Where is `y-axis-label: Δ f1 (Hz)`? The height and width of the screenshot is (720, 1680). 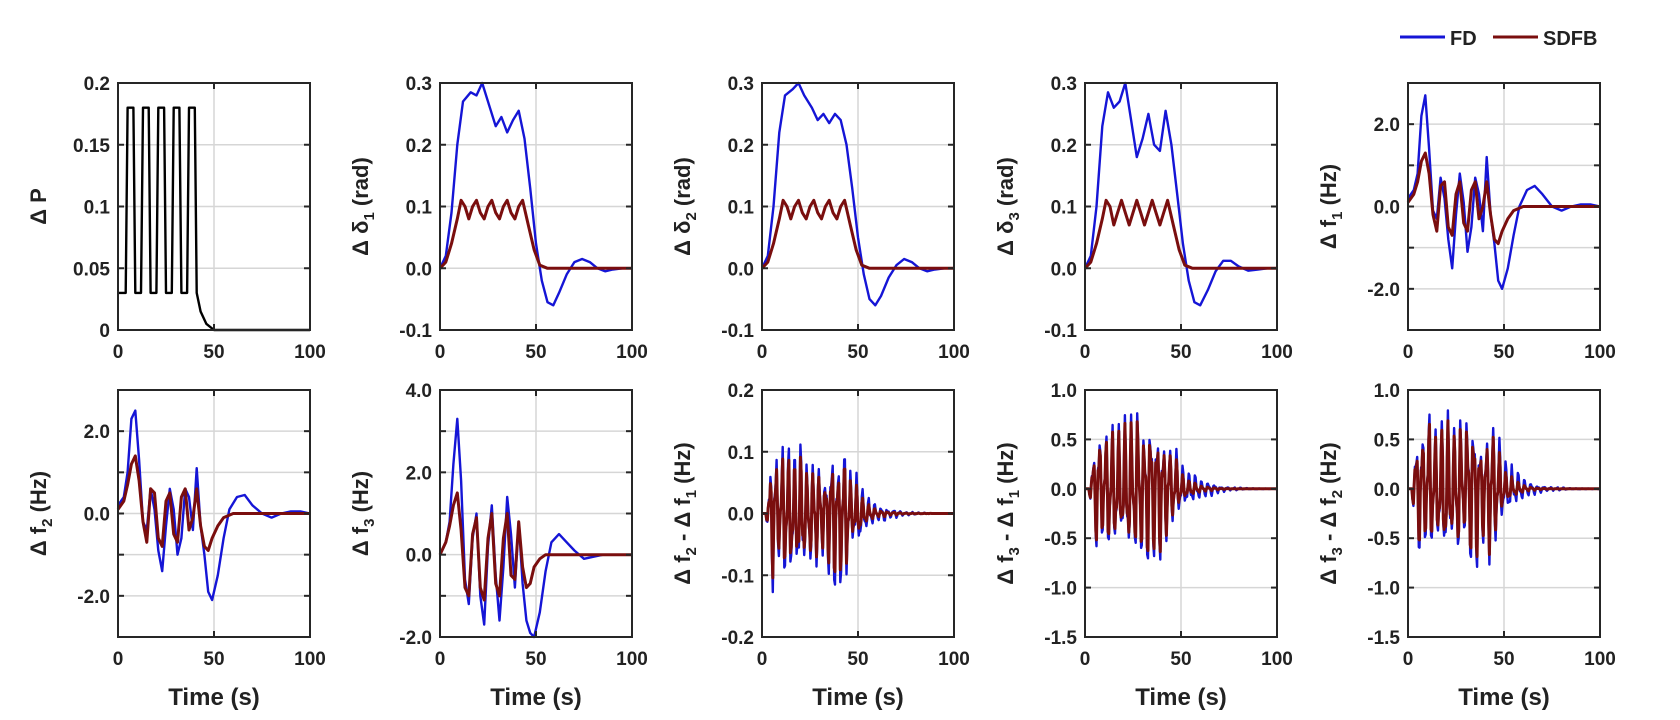
y-axis-label: Δ f1 (Hz) is located at coordinates (1331, 206).